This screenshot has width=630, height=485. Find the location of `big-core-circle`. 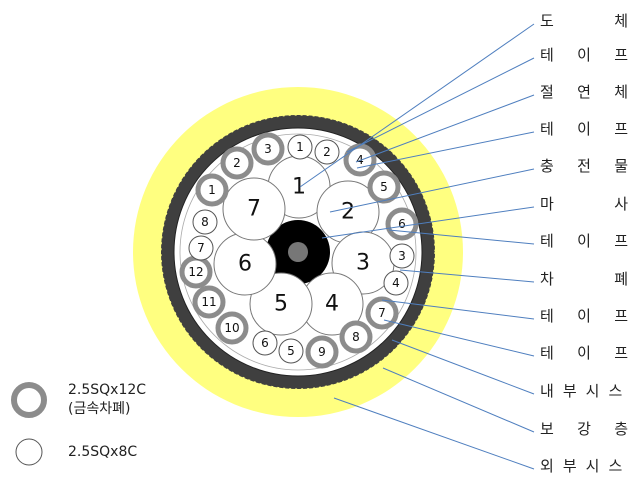

big-core-circle is located at coordinates (254, 209).